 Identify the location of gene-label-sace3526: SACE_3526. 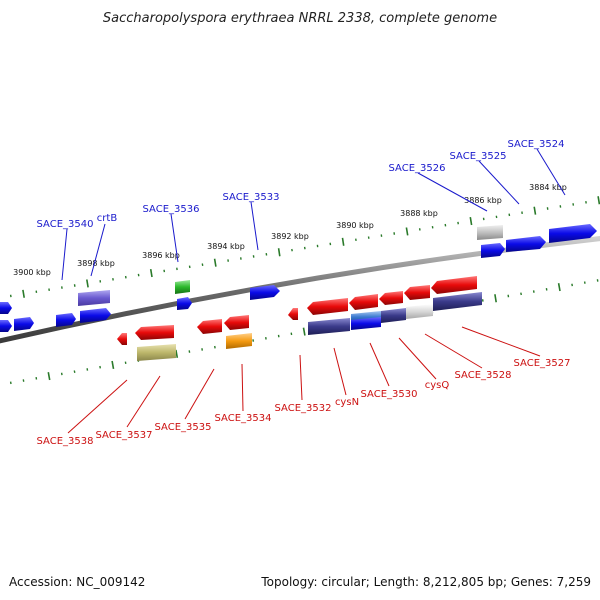
(417, 168).